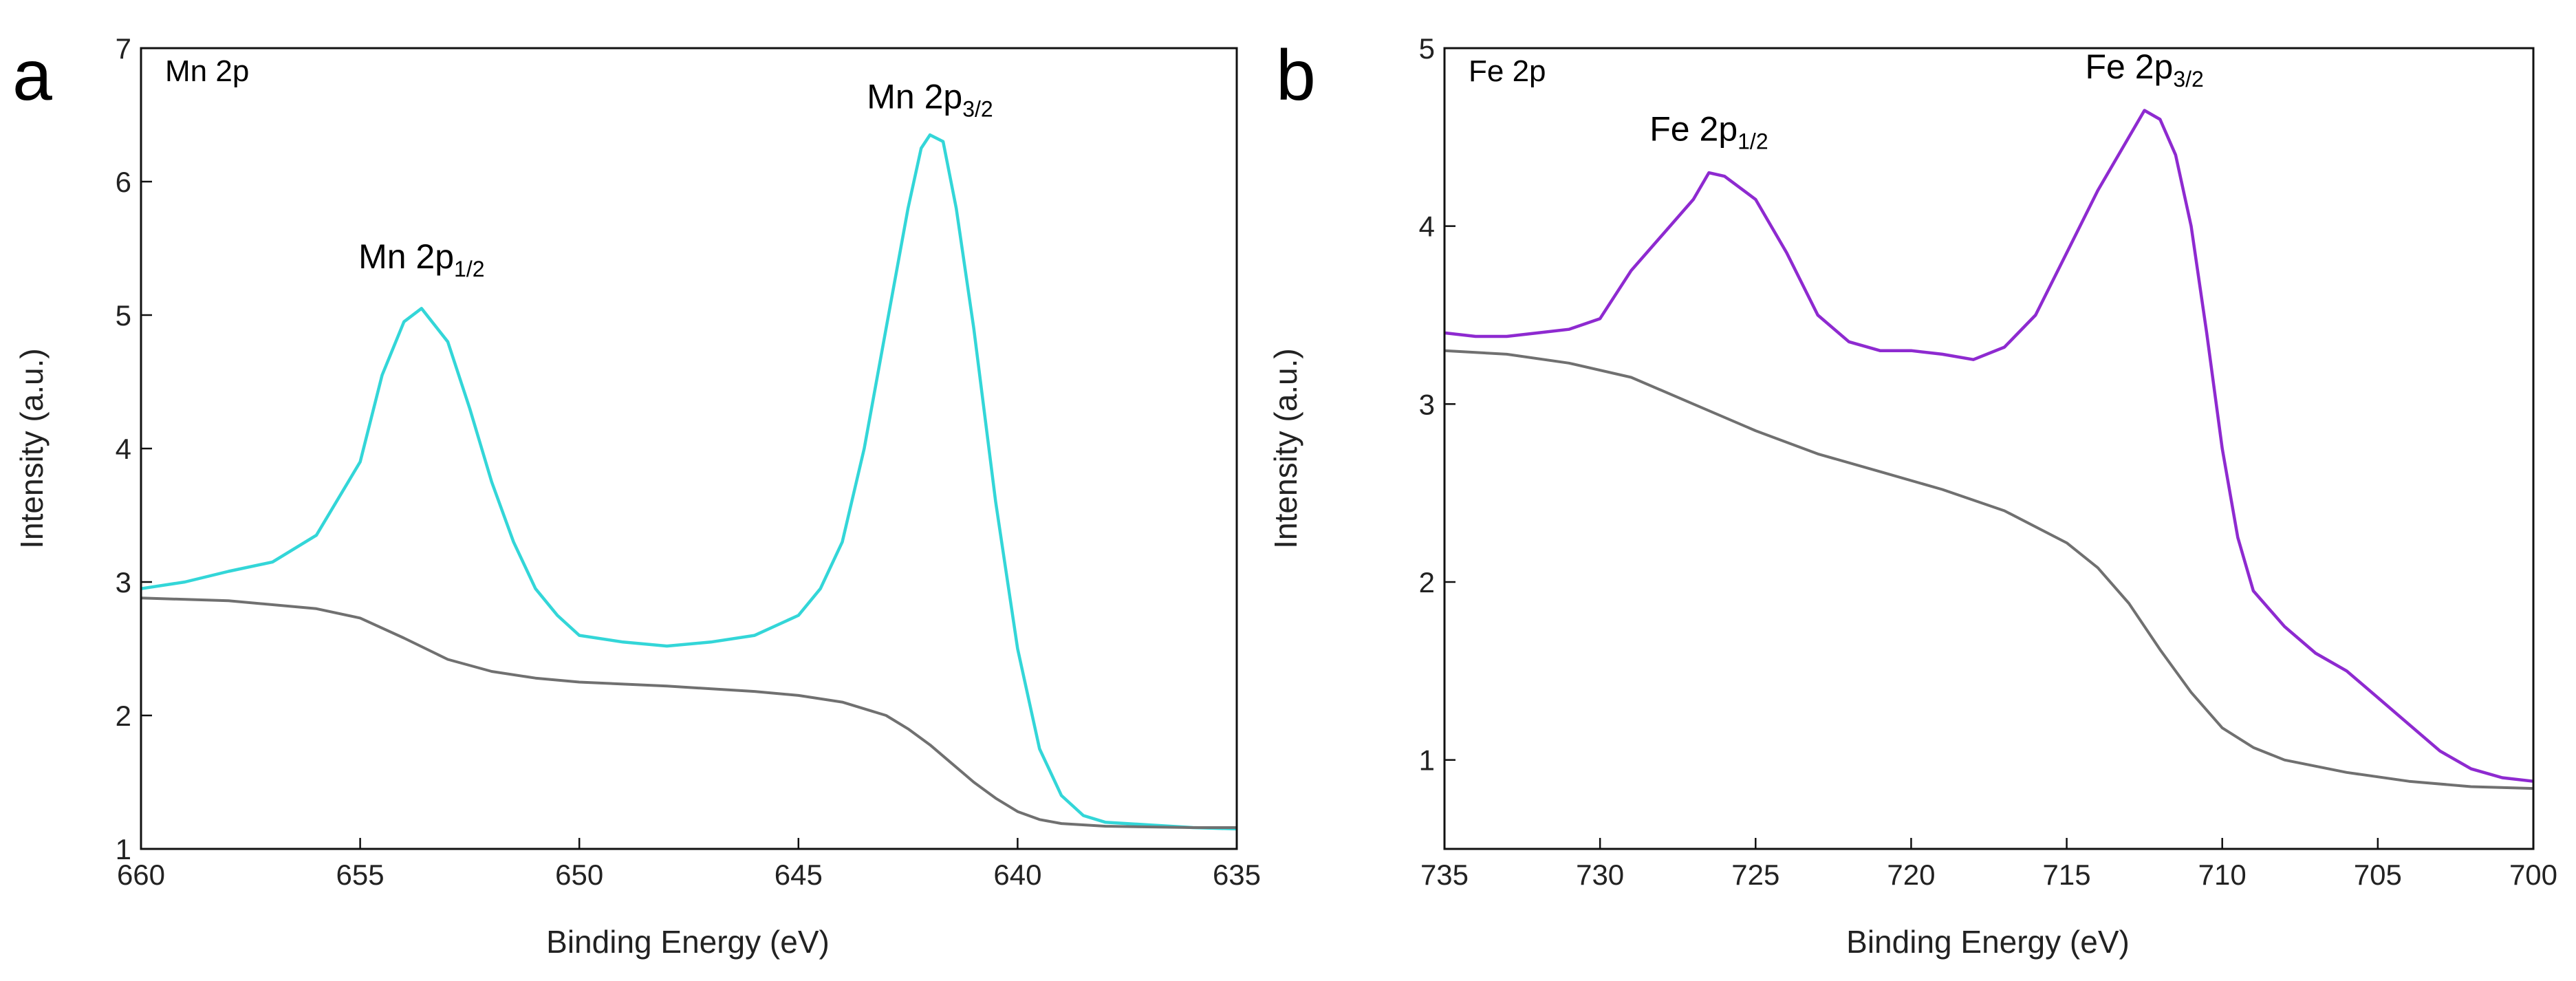 The height and width of the screenshot is (981, 2576). What do you see at coordinates (688, 942) in the screenshot?
I see `panel-a-x-axis-label: Binding Energy (eV)` at bounding box center [688, 942].